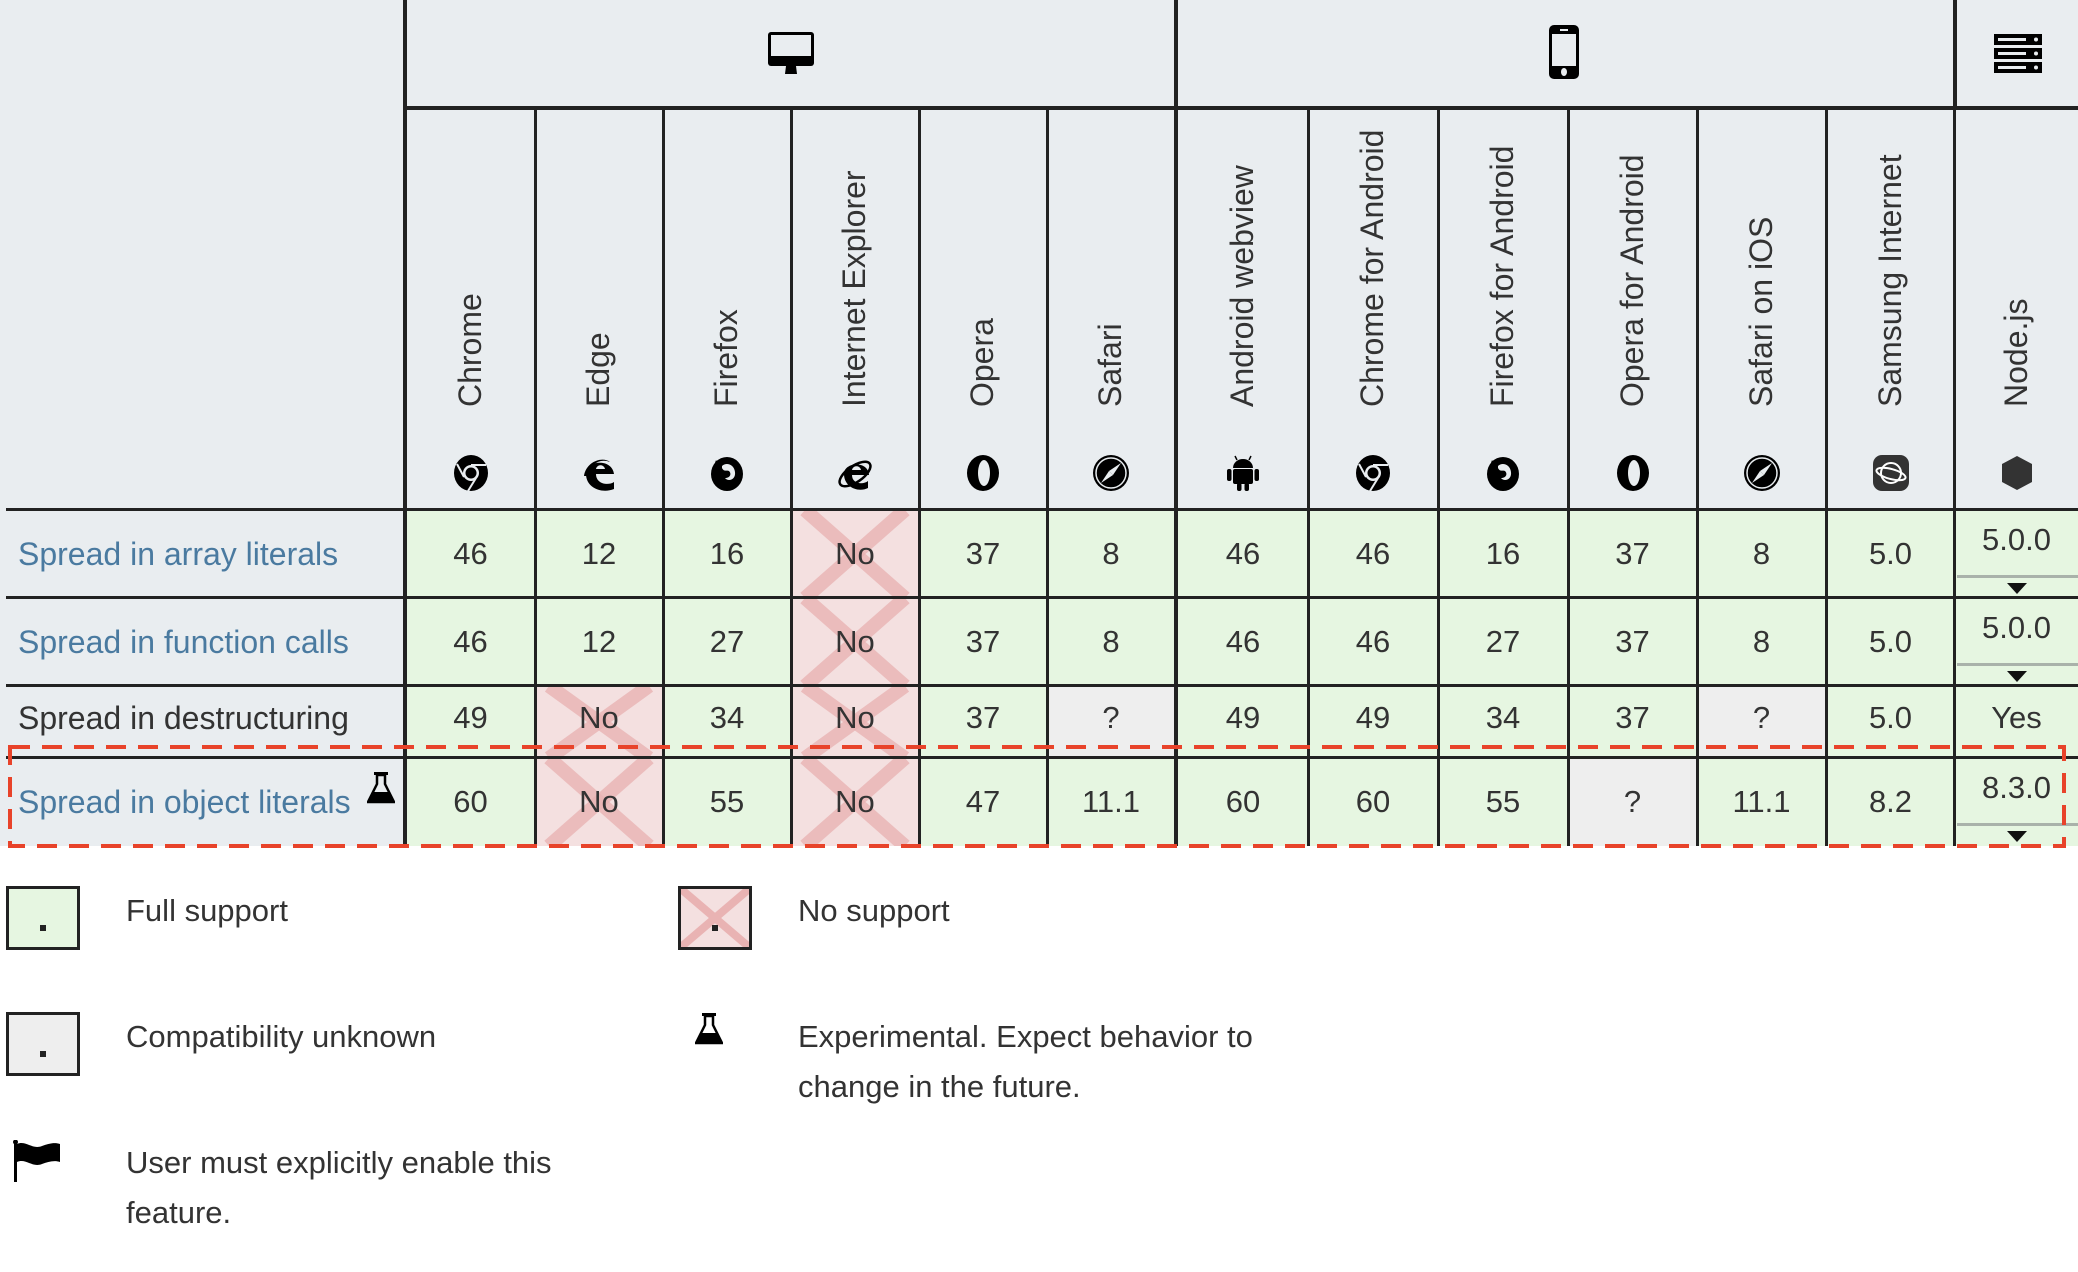 The image size is (2078, 1272). What do you see at coordinates (854, 288) in the screenshot?
I see `browser-name: Internet Explorer` at bounding box center [854, 288].